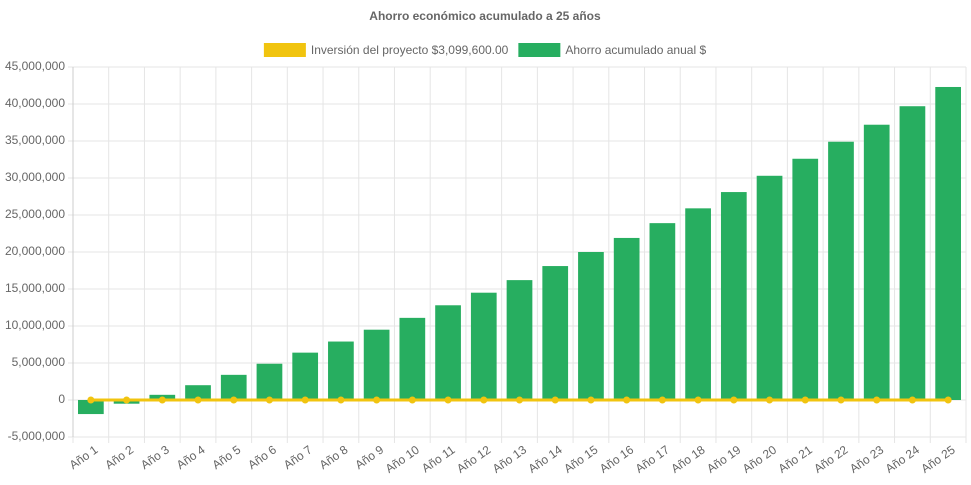 The height and width of the screenshot is (485, 971). Describe the element at coordinates (119, 457) in the screenshot. I see `x-tick-label: Año 2` at that location.